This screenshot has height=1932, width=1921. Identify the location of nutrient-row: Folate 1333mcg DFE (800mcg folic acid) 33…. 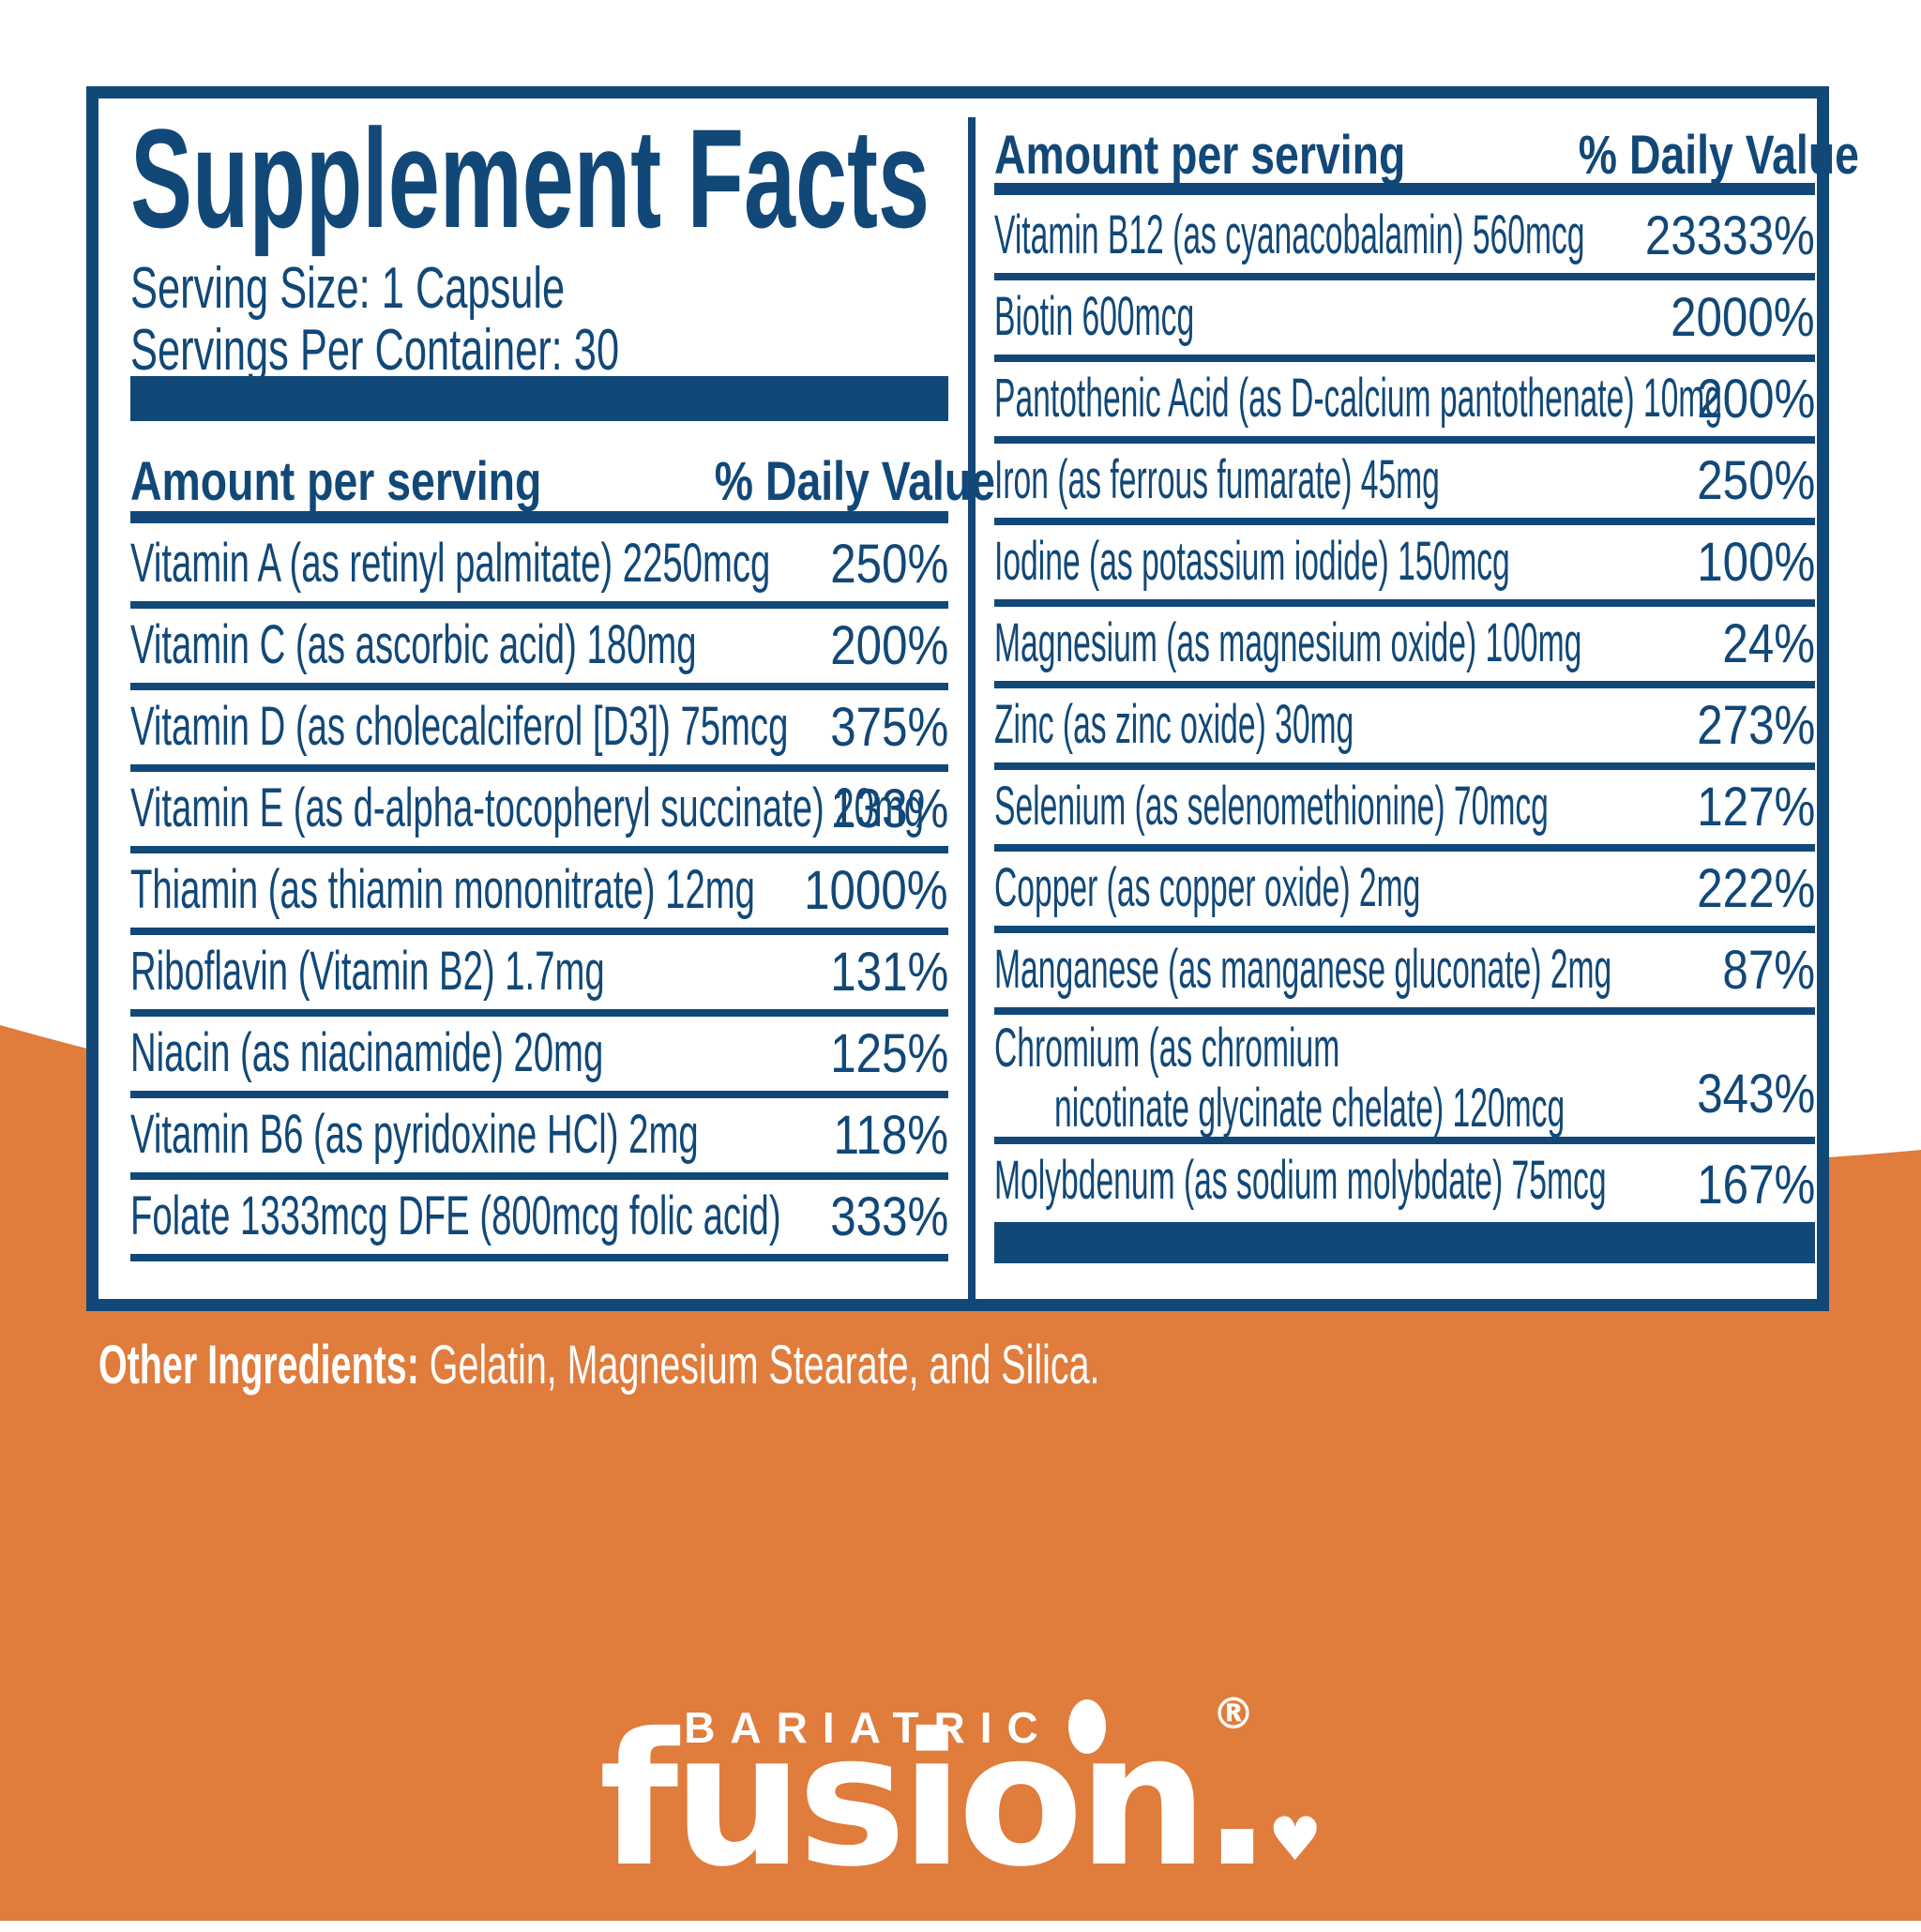
(539, 1220).